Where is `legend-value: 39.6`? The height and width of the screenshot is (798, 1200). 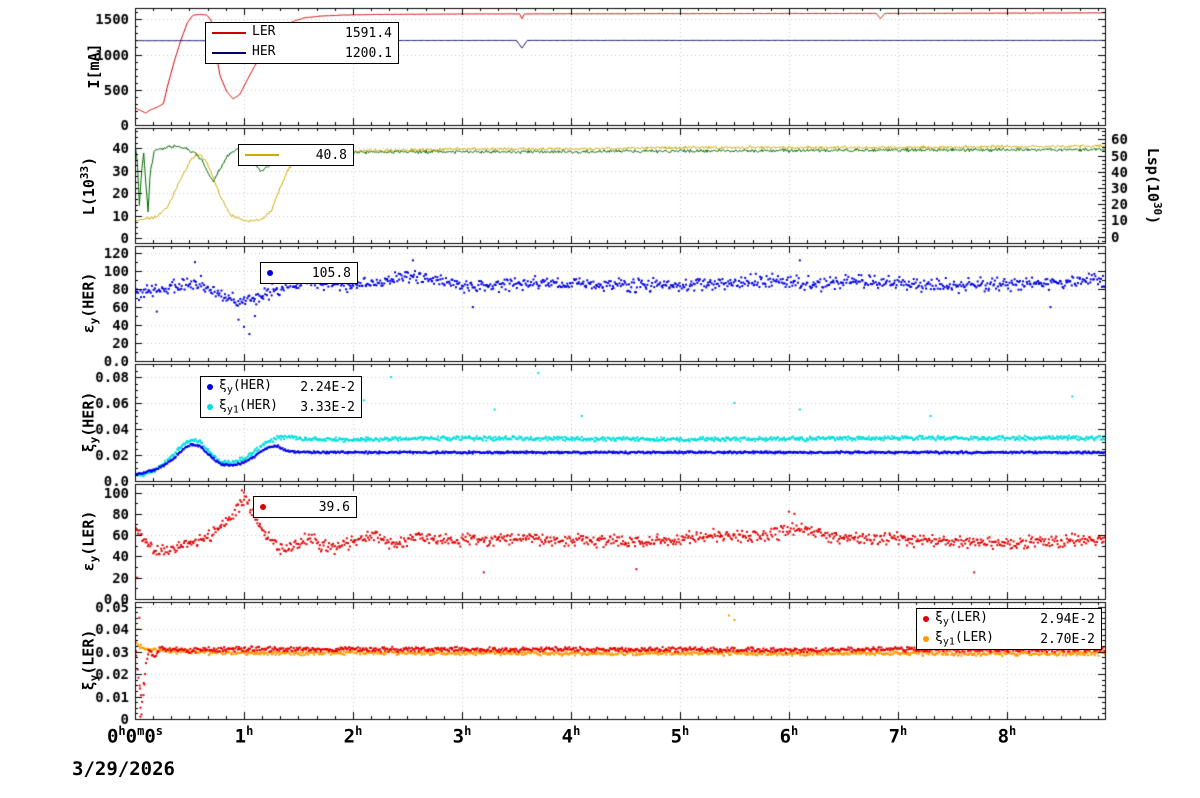 legend-value: 39.6 is located at coordinates (334, 507).